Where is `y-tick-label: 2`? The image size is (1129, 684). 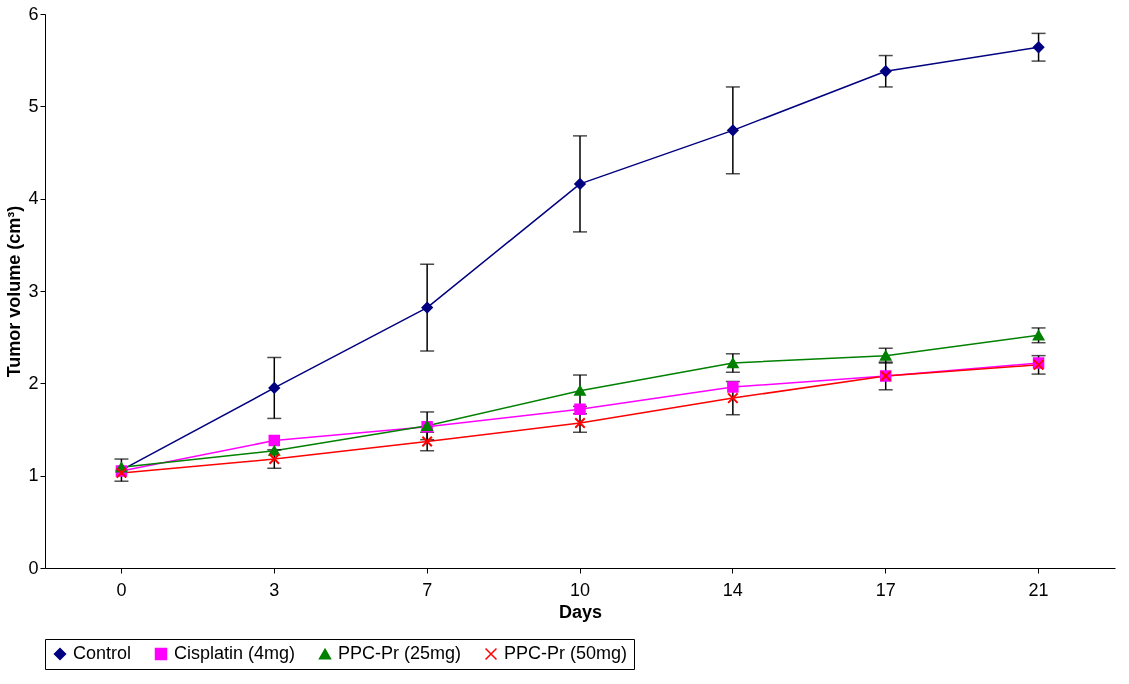
y-tick-label: 2 is located at coordinates (33, 382).